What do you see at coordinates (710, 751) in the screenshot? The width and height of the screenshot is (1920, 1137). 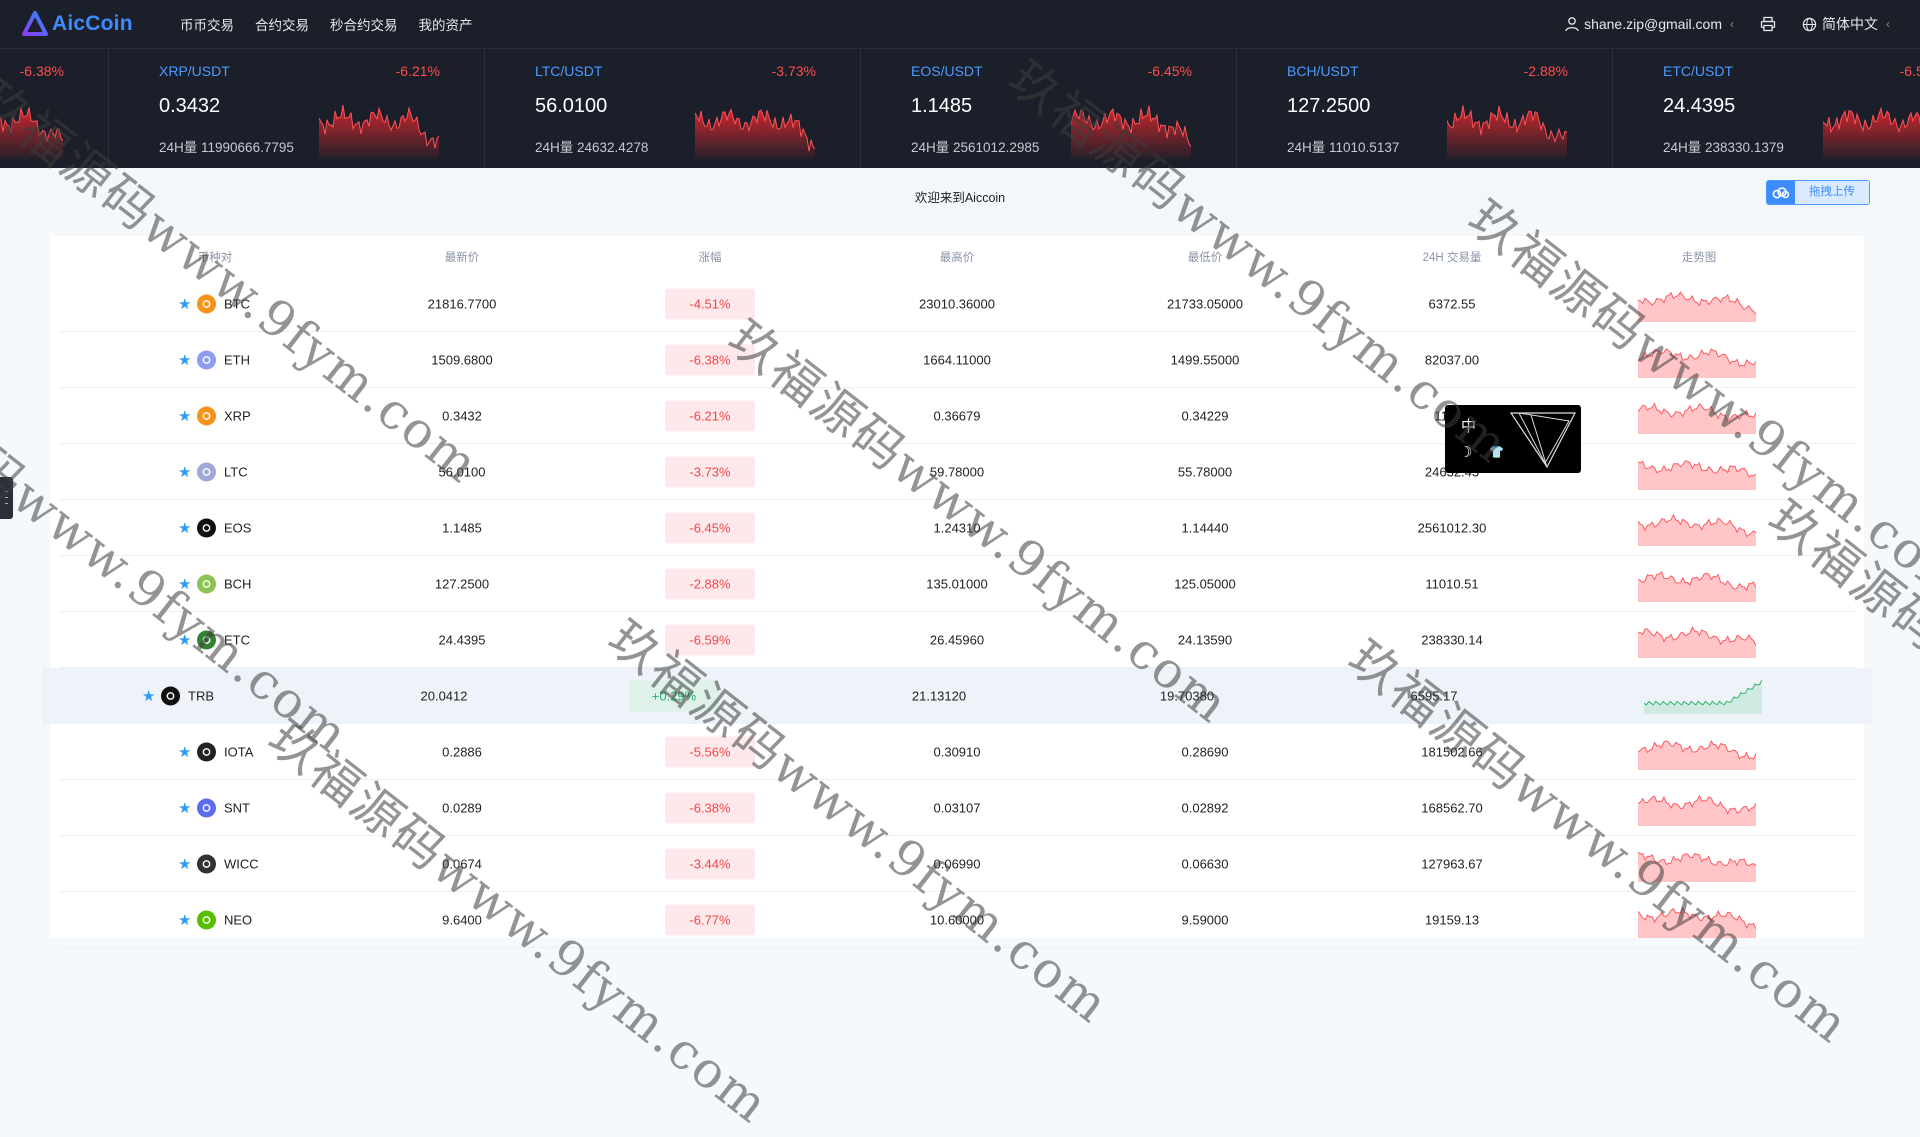 I see `change-badge: -5.56%` at bounding box center [710, 751].